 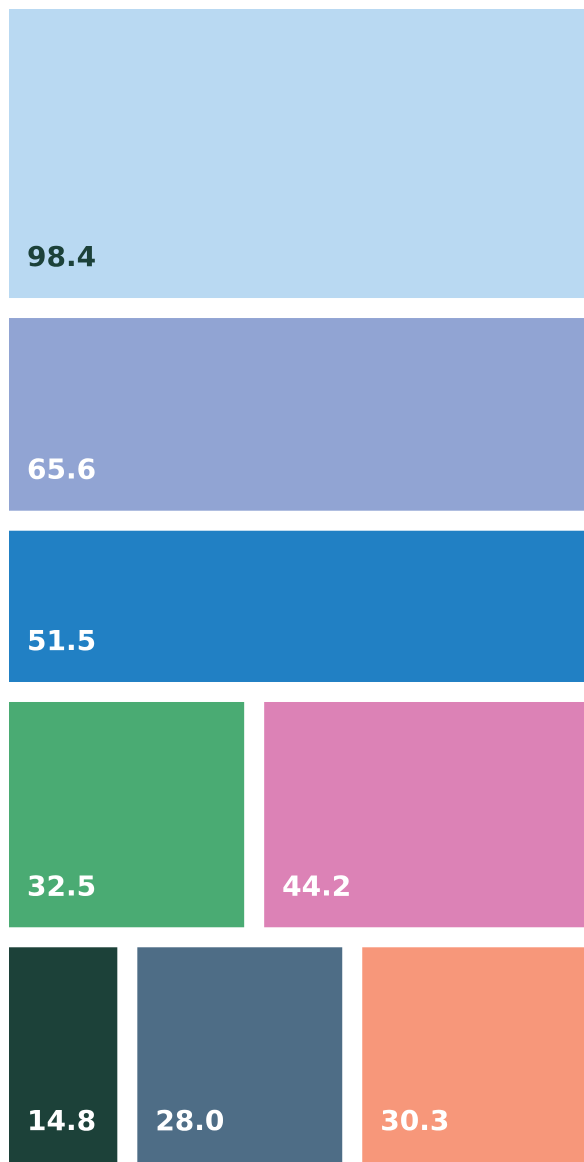 What do you see at coordinates (61, 1120) in the screenshot?
I see `tile-label: 14.8` at bounding box center [61, 1120].